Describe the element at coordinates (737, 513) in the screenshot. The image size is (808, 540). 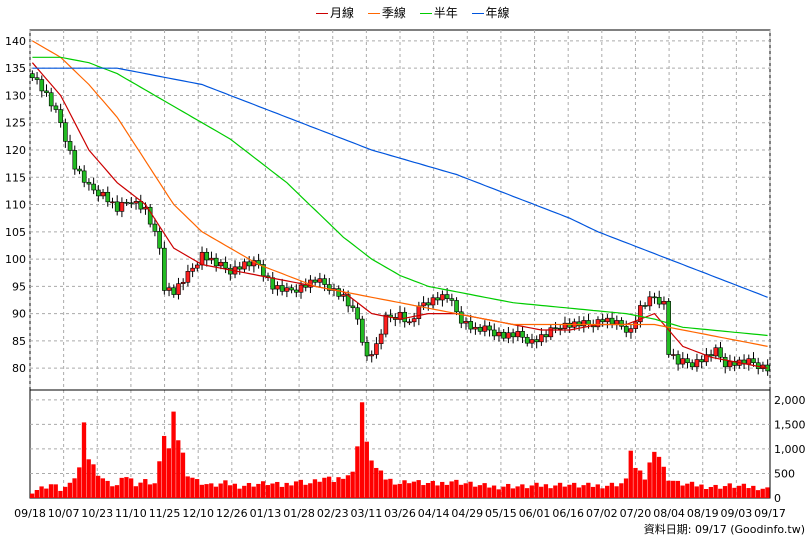
I see `x-tick-label: 09/03` at that location.